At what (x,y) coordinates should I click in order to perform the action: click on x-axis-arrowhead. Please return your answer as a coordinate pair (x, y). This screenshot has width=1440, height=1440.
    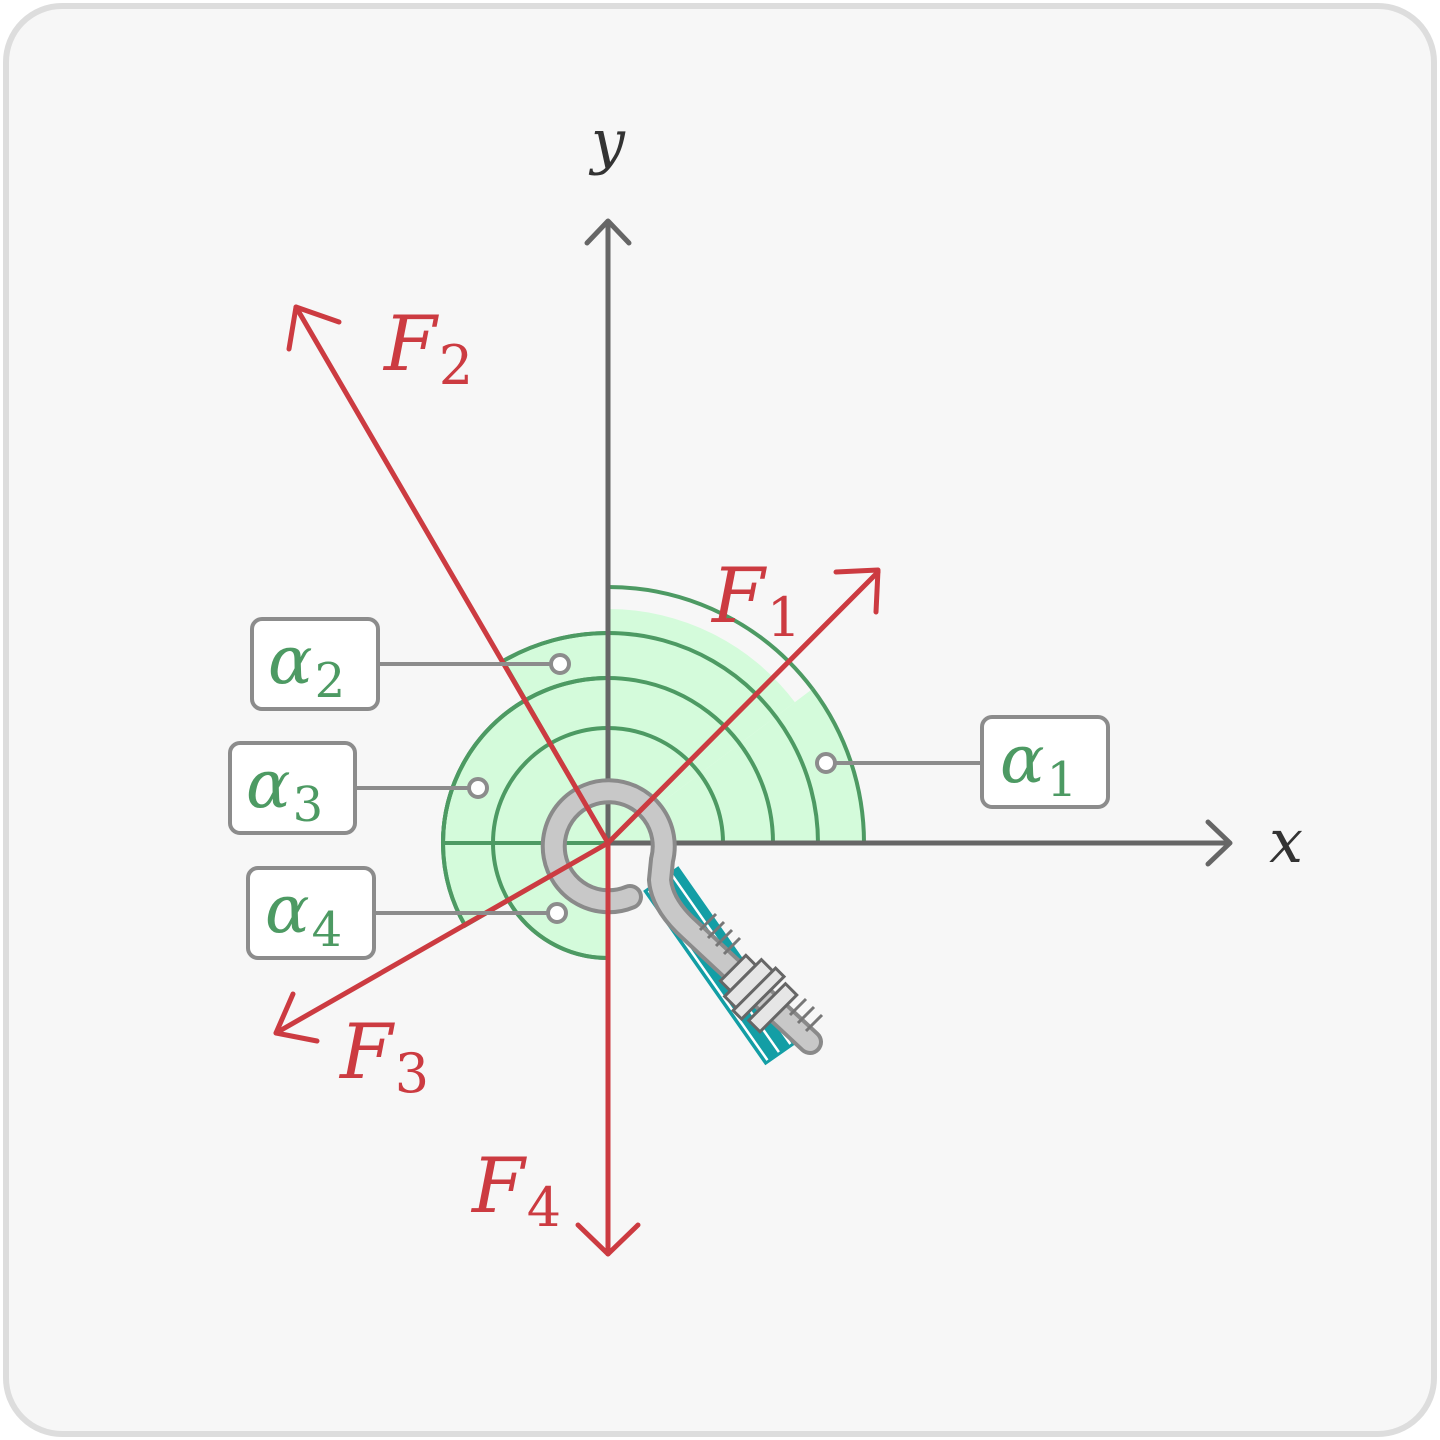
    Looking at the image, I should click on (1219, 843).